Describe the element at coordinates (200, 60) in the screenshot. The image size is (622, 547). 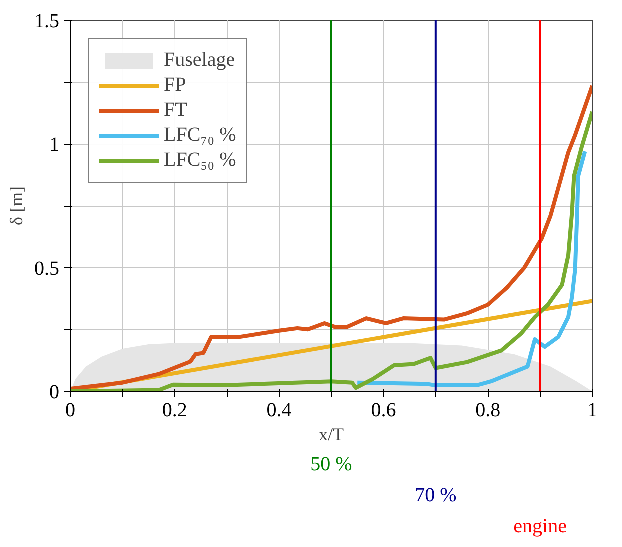
I see `legend-label: Fuselage` at that location.